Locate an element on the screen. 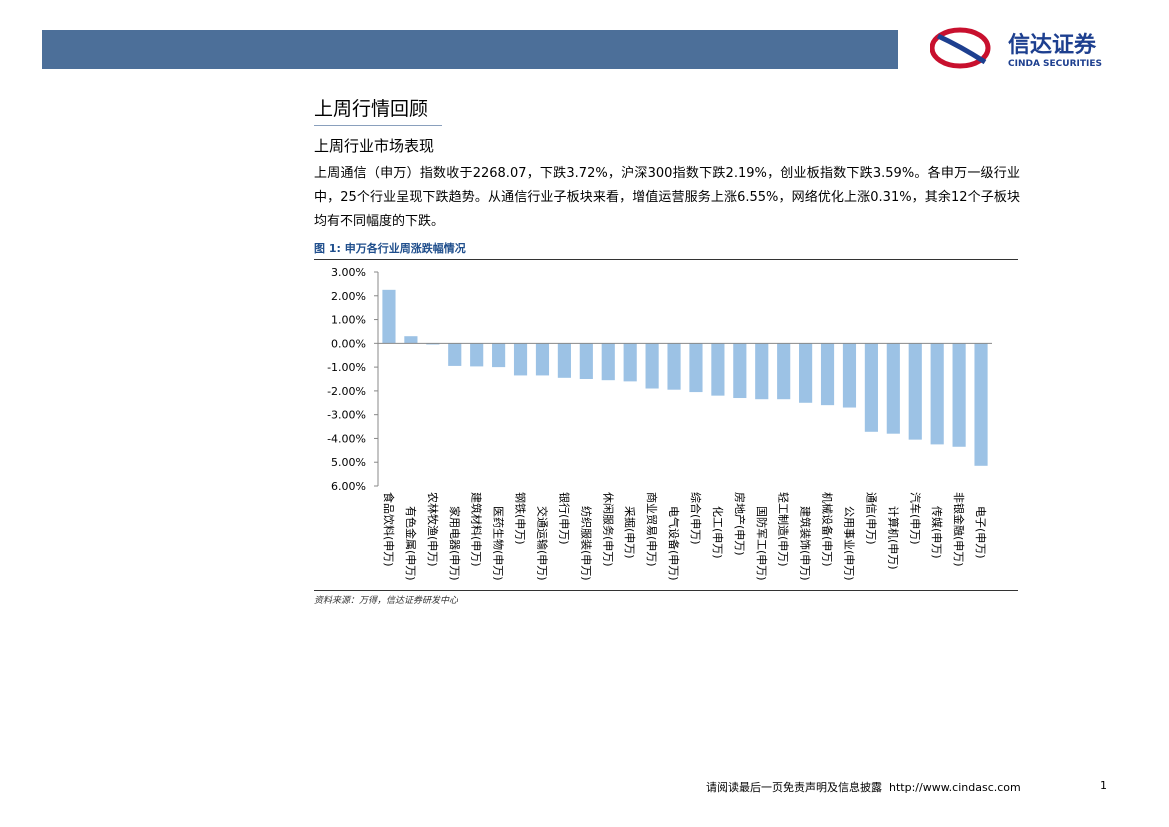 The width and height of the screenshot is (1169, 827). x-tick-label: 房地产(申万) is located at coordinates (740, 524).